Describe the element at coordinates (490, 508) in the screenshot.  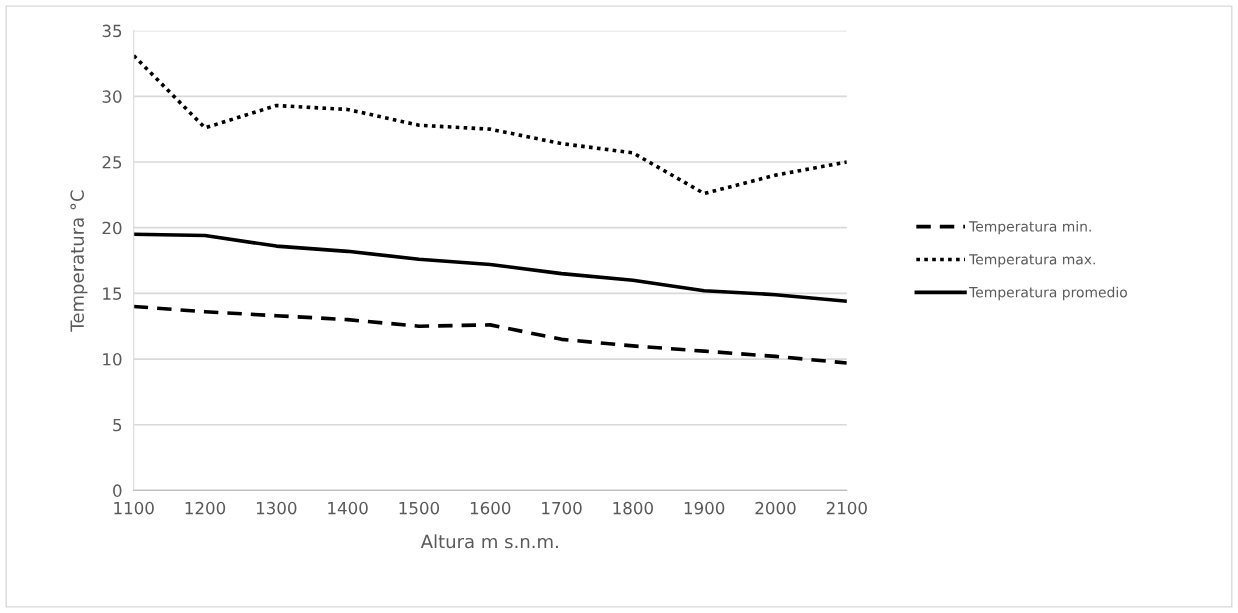
I see `x-tick-label: 1600` at that location.